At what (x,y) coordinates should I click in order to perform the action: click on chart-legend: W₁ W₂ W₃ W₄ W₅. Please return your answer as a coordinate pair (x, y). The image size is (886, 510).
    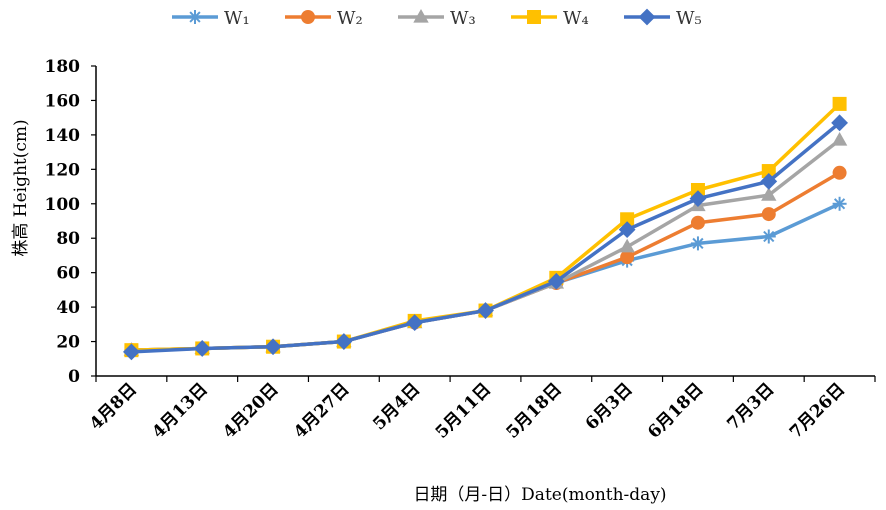
    Looking at the image, I should click on (437, 18).